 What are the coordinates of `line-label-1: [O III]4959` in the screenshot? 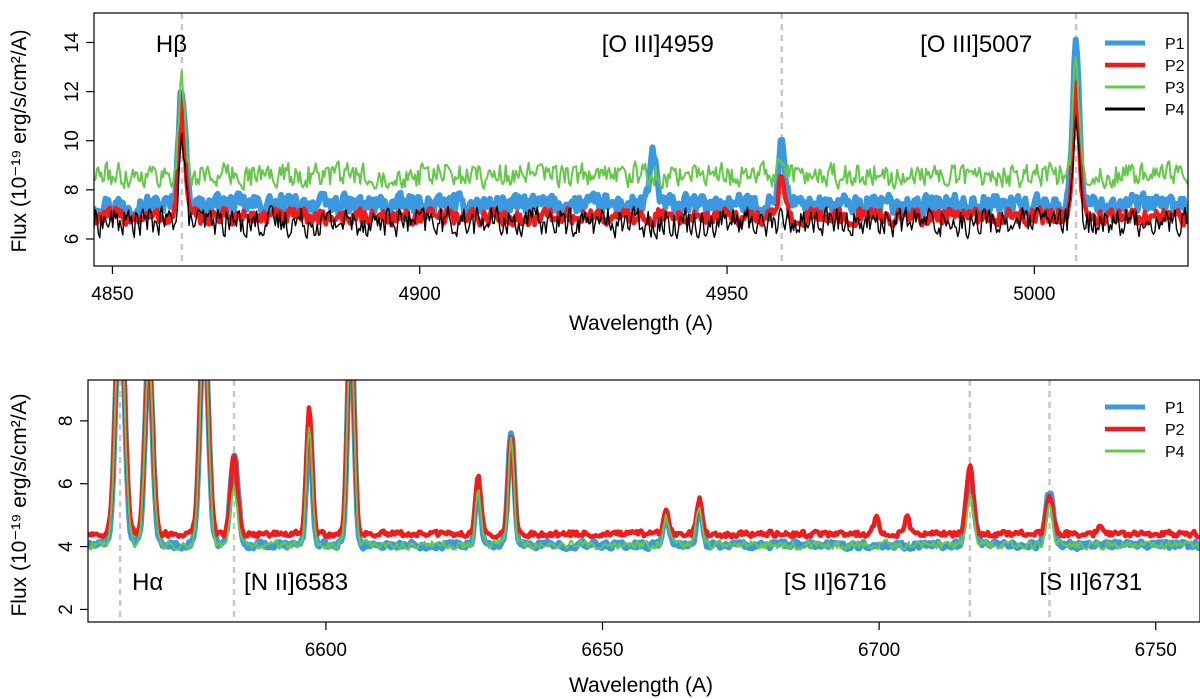 It's located at (658, 44).